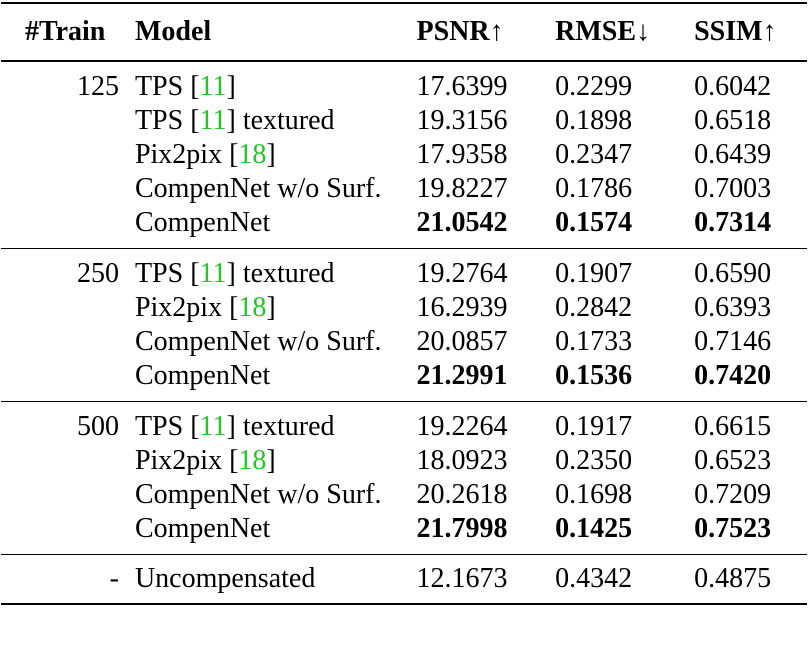 The height and width of the screenshot is (668, 808). I want to click on psnr-cell: 21.7998, so click(486, 533).